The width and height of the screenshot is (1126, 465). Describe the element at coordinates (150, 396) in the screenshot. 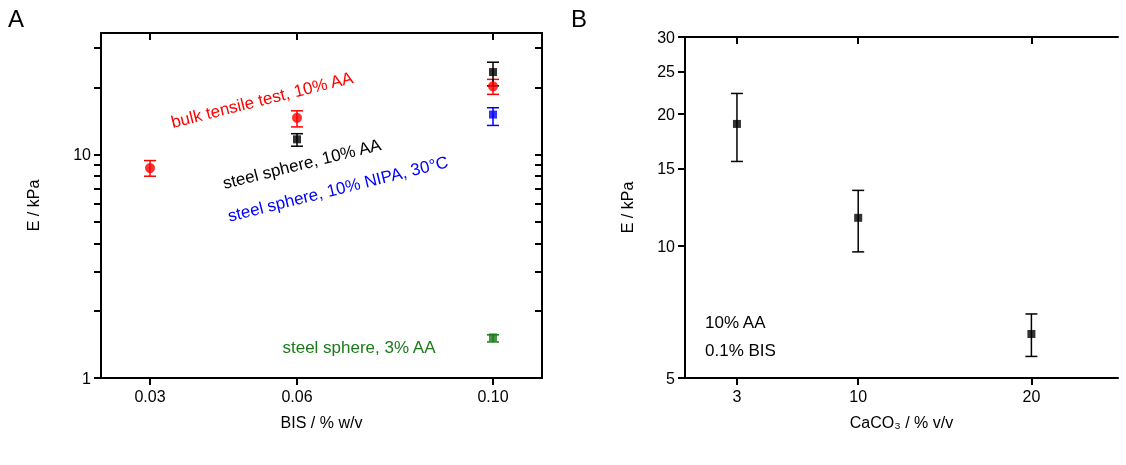

I see `x-tick-label: 0.03` at that location.